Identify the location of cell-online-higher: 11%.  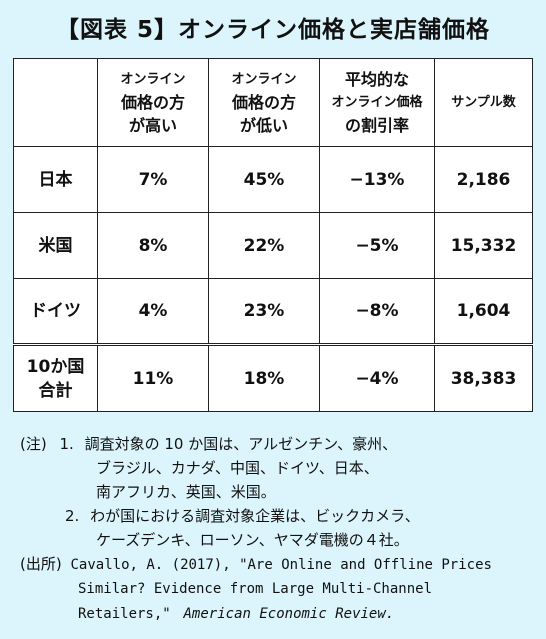
(153, 377).